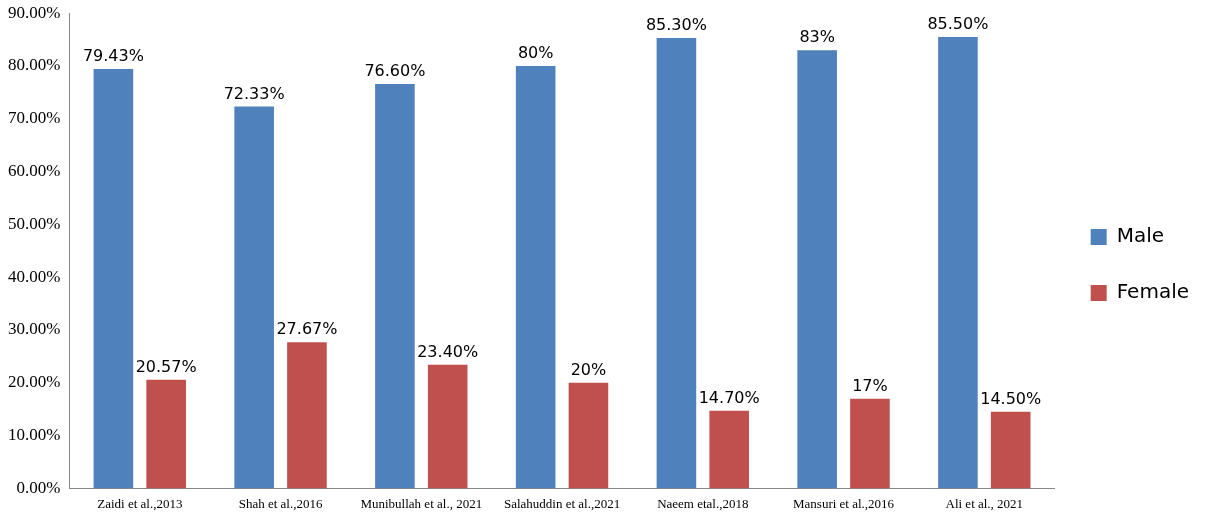 Image resolution: width=1209 pixels, height=525 pixels. I want to click on x-tick-label: Zaidi et al.,2013, so click(140, 503).